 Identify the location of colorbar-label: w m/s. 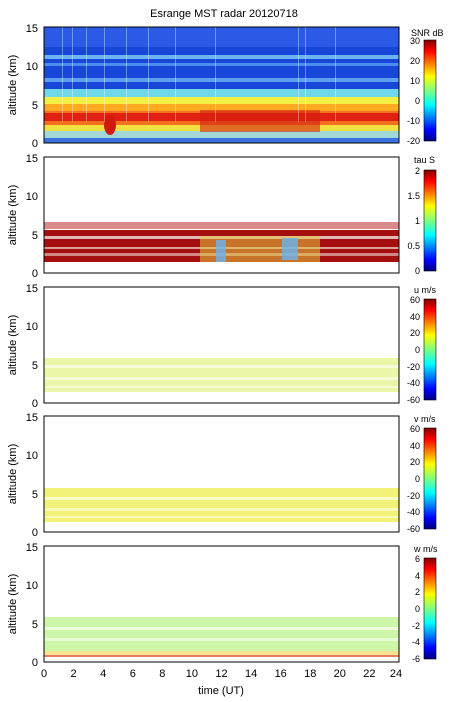
(425, 549).